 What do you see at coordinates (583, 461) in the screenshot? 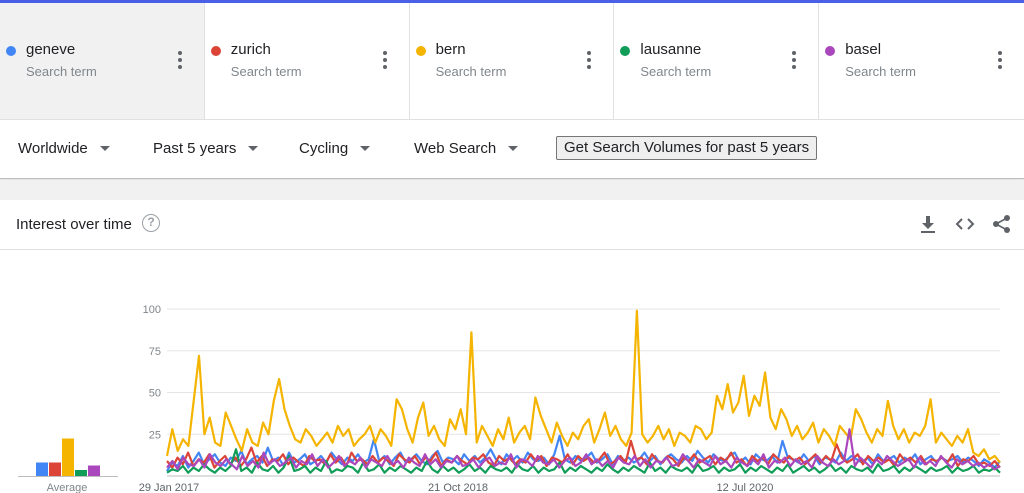
I see `series-line-lausanne` at bounding box center [583, 461].